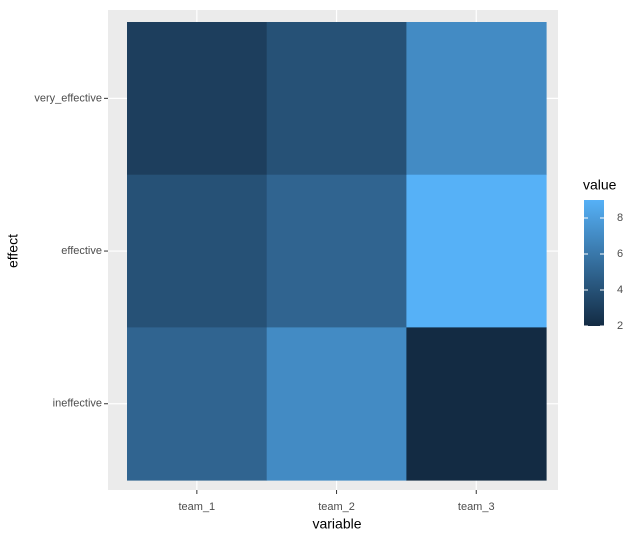 The image size is (640, 542). What do you see at coordinates (68, 98) in the screenshot?
I see `y-tick-label: very_effective` at bounding box center [68, 98].